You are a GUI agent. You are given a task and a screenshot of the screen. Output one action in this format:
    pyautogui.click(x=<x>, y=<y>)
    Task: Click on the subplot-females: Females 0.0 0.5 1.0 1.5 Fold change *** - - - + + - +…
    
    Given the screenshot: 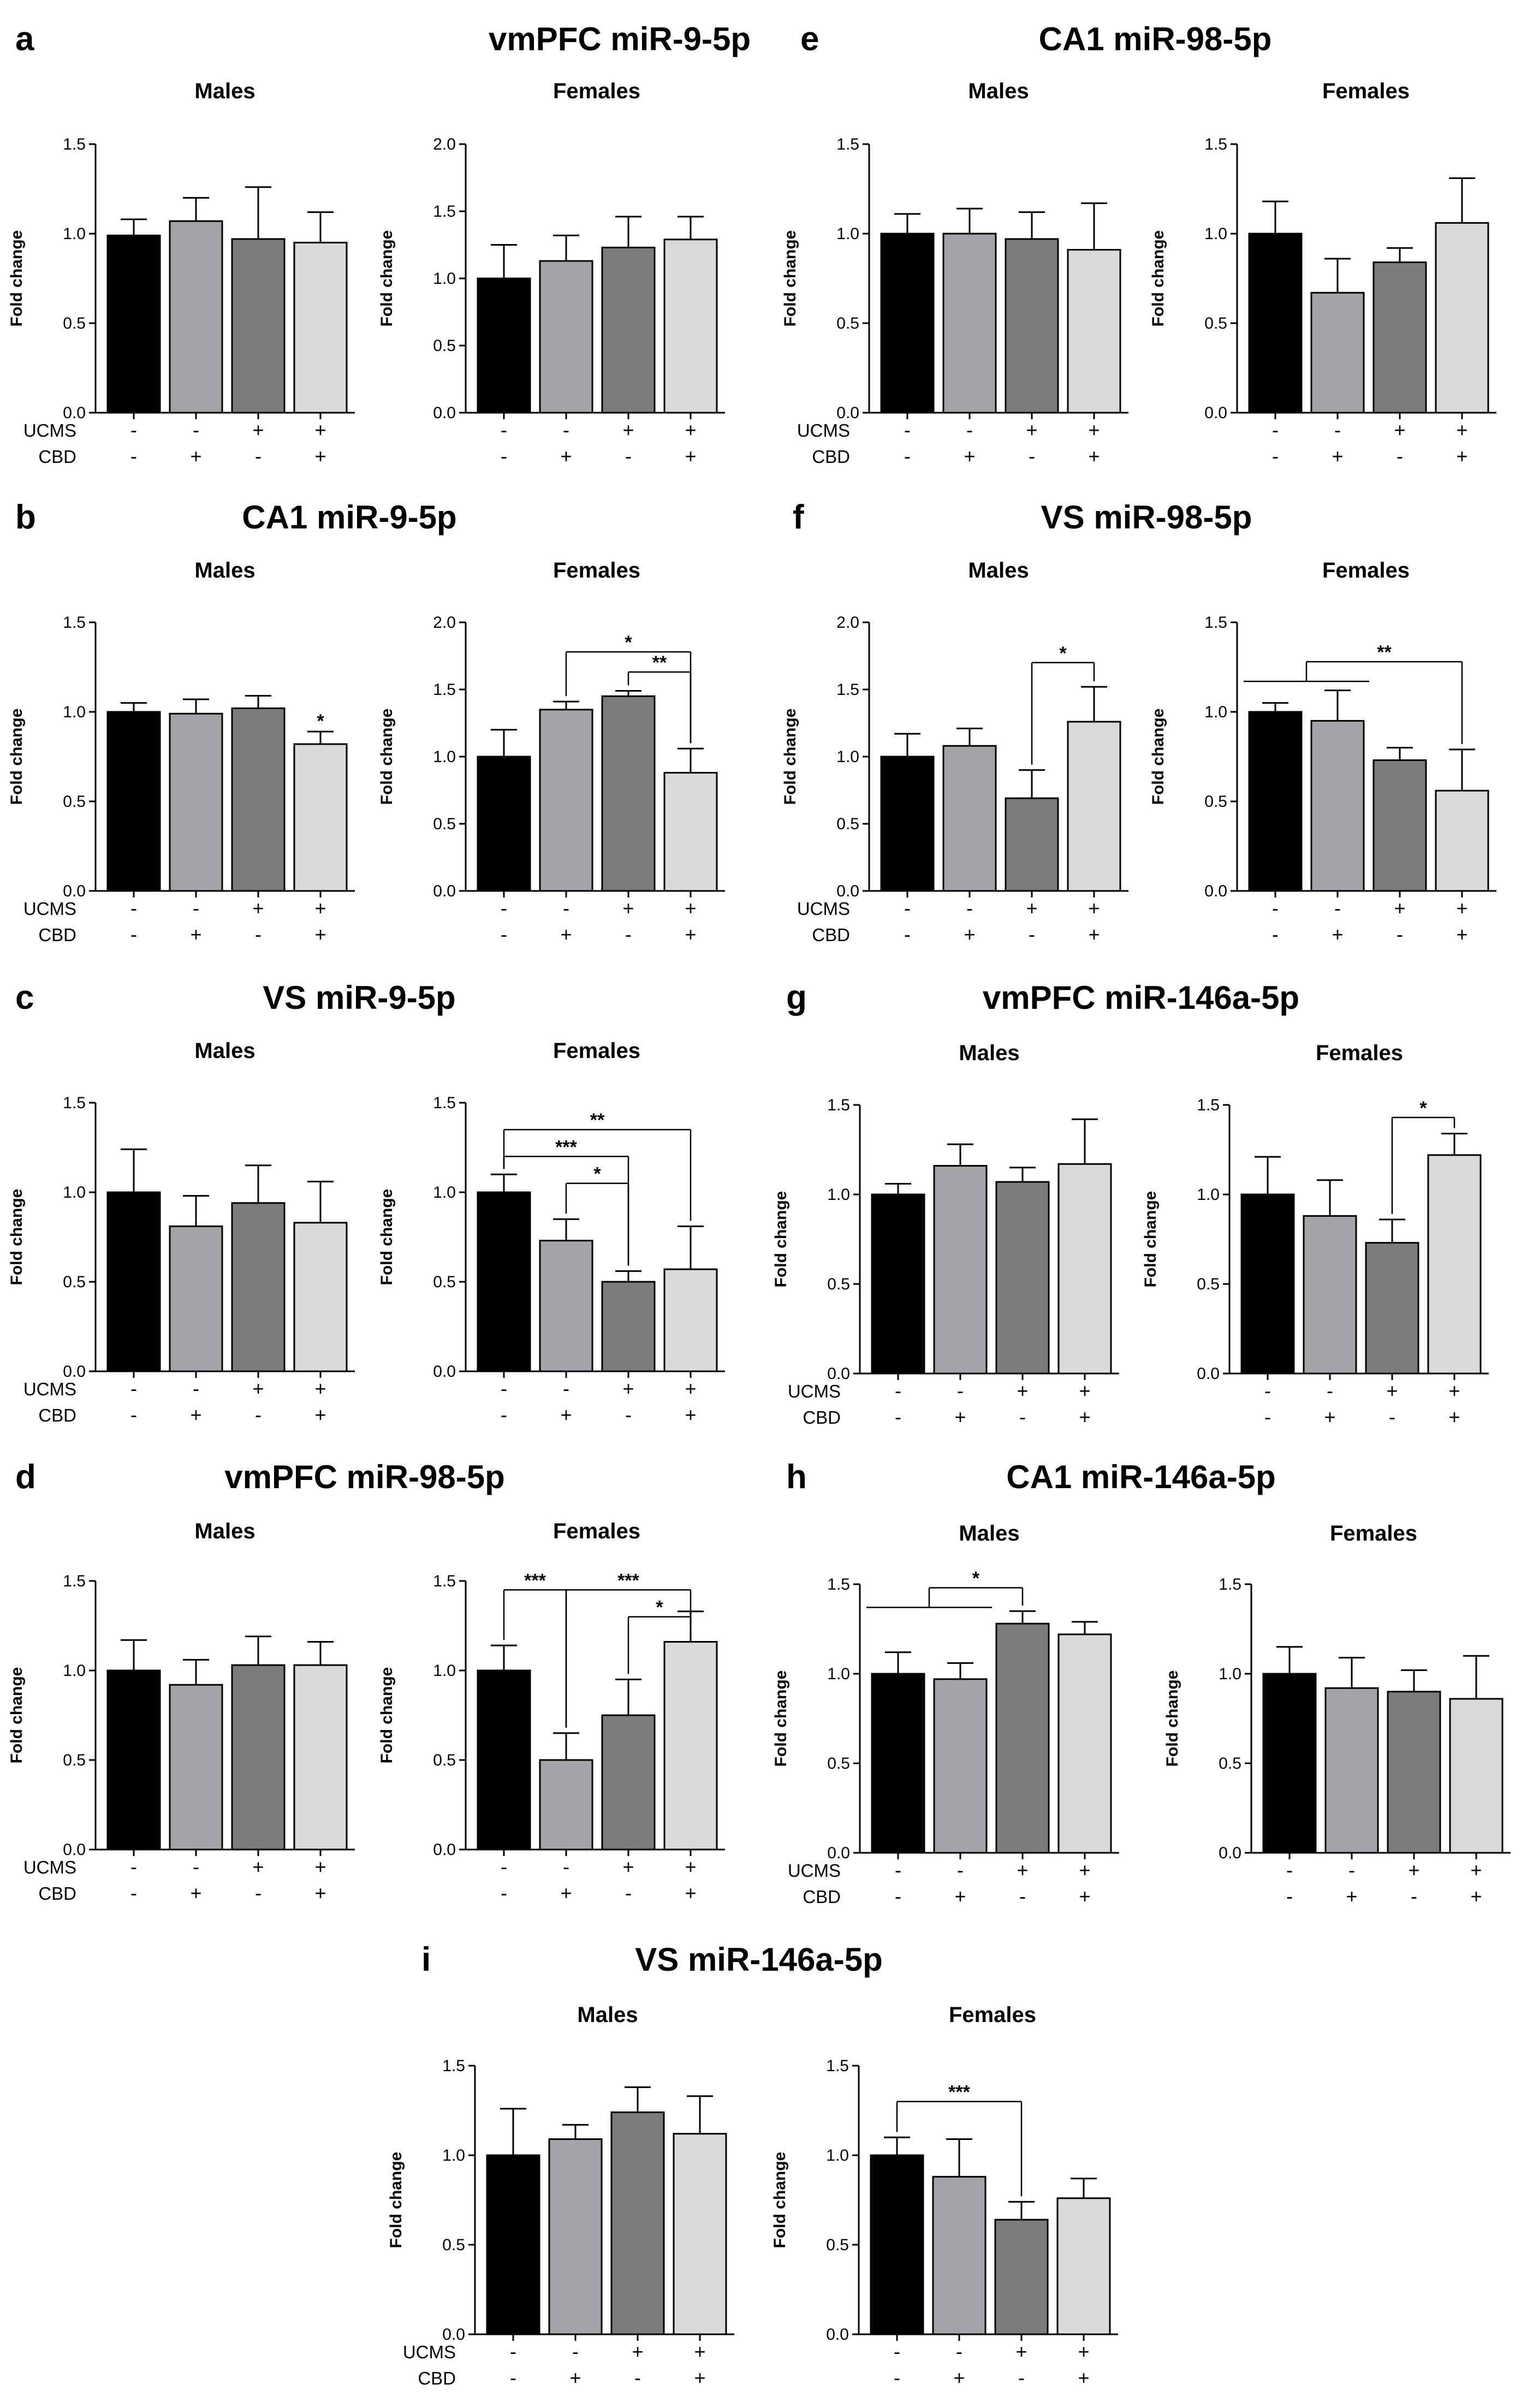 What is the action you would take?
    pyautogui.click(x=944, y=2196)
    